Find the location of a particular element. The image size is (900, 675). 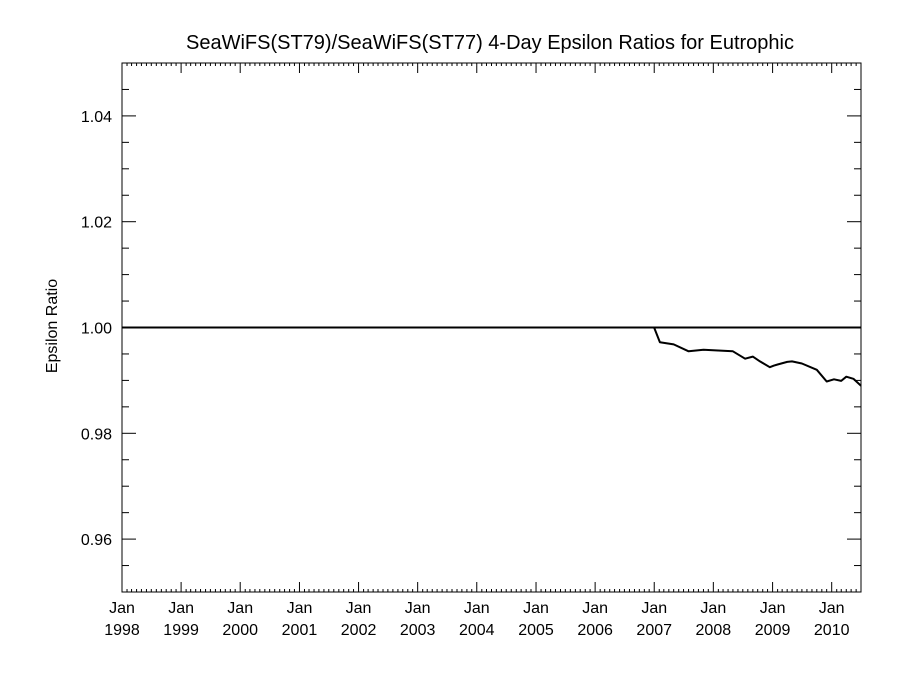

y-tick-label: 1.02 is located at coordinates (96, 223).